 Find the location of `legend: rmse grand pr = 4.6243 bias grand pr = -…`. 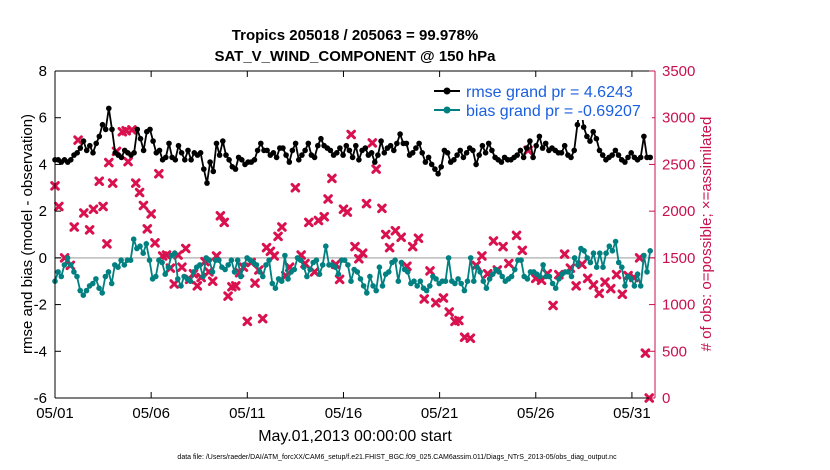

legend: rmse grand pr = 4.6243 bias grand pr = -… is located at coordinates (540, 99).